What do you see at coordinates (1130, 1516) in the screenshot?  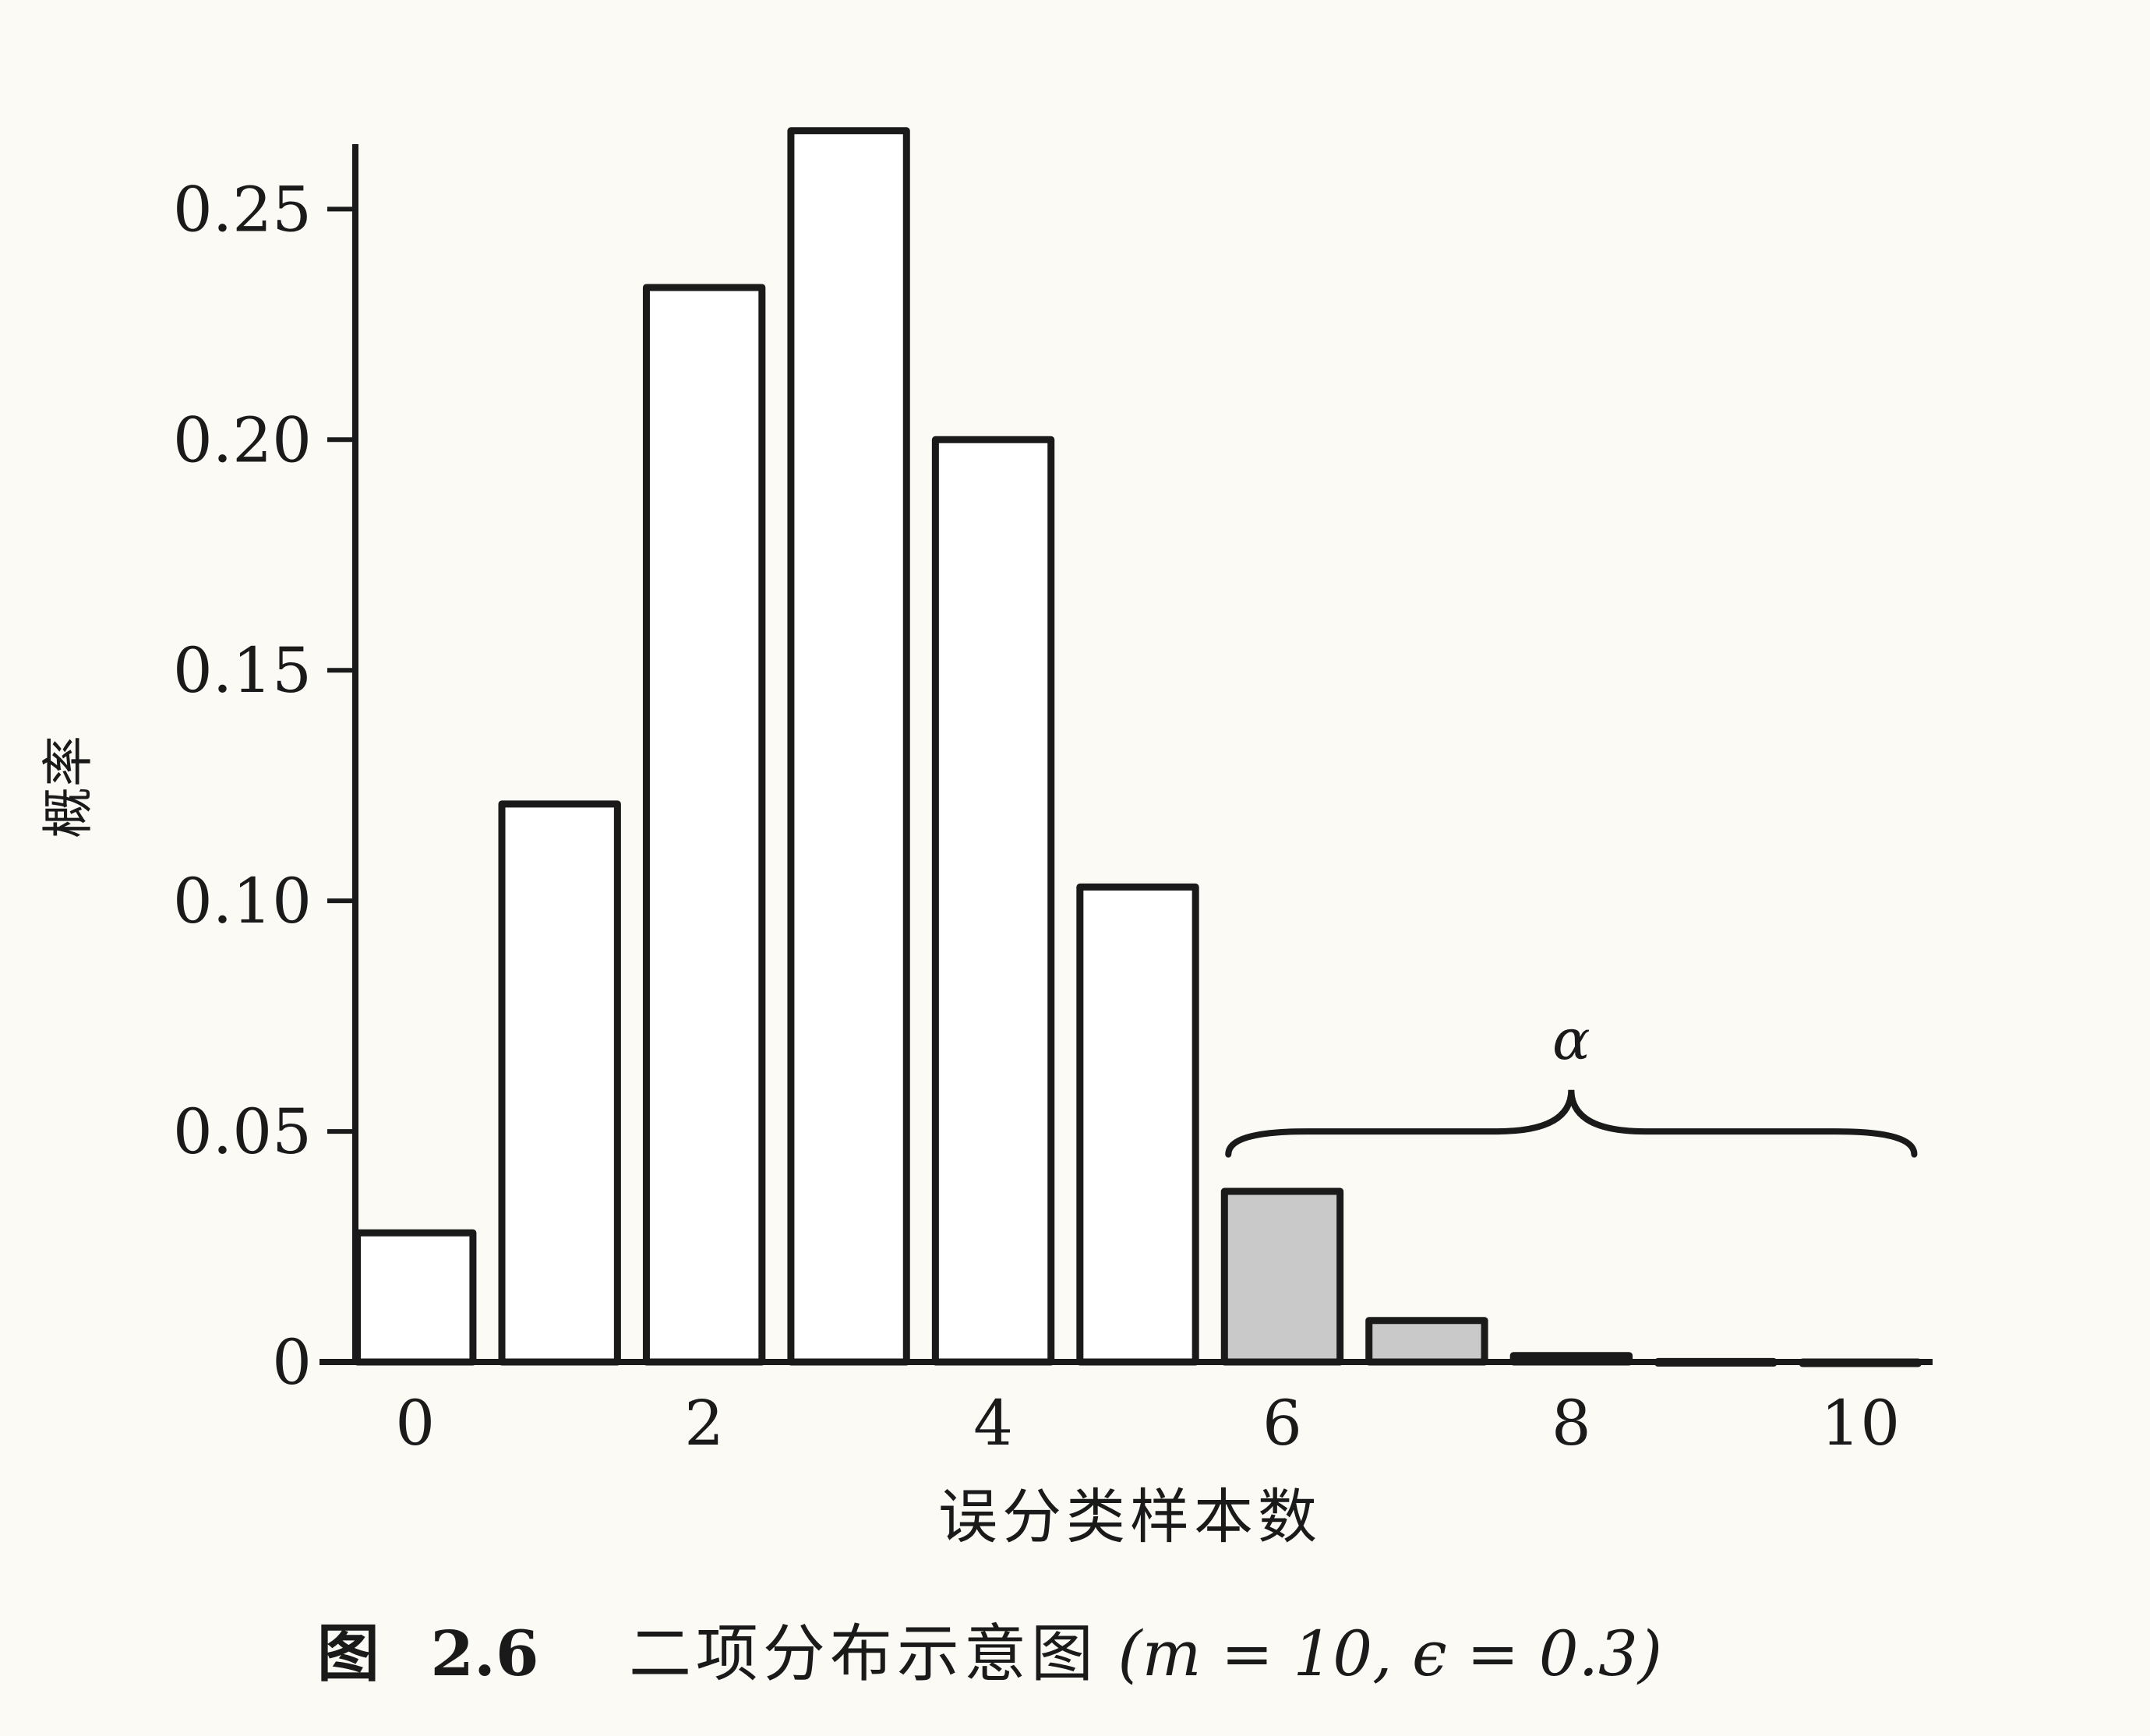 I see `x-axis-label: 误分类样本数` at bounding box center [1130, 1516].